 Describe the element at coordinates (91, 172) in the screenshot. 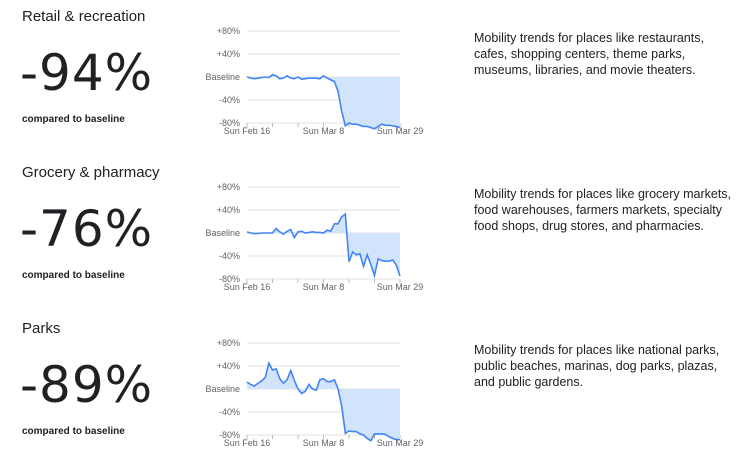

I see `section-title: Grocery & pharmacy` at that location.